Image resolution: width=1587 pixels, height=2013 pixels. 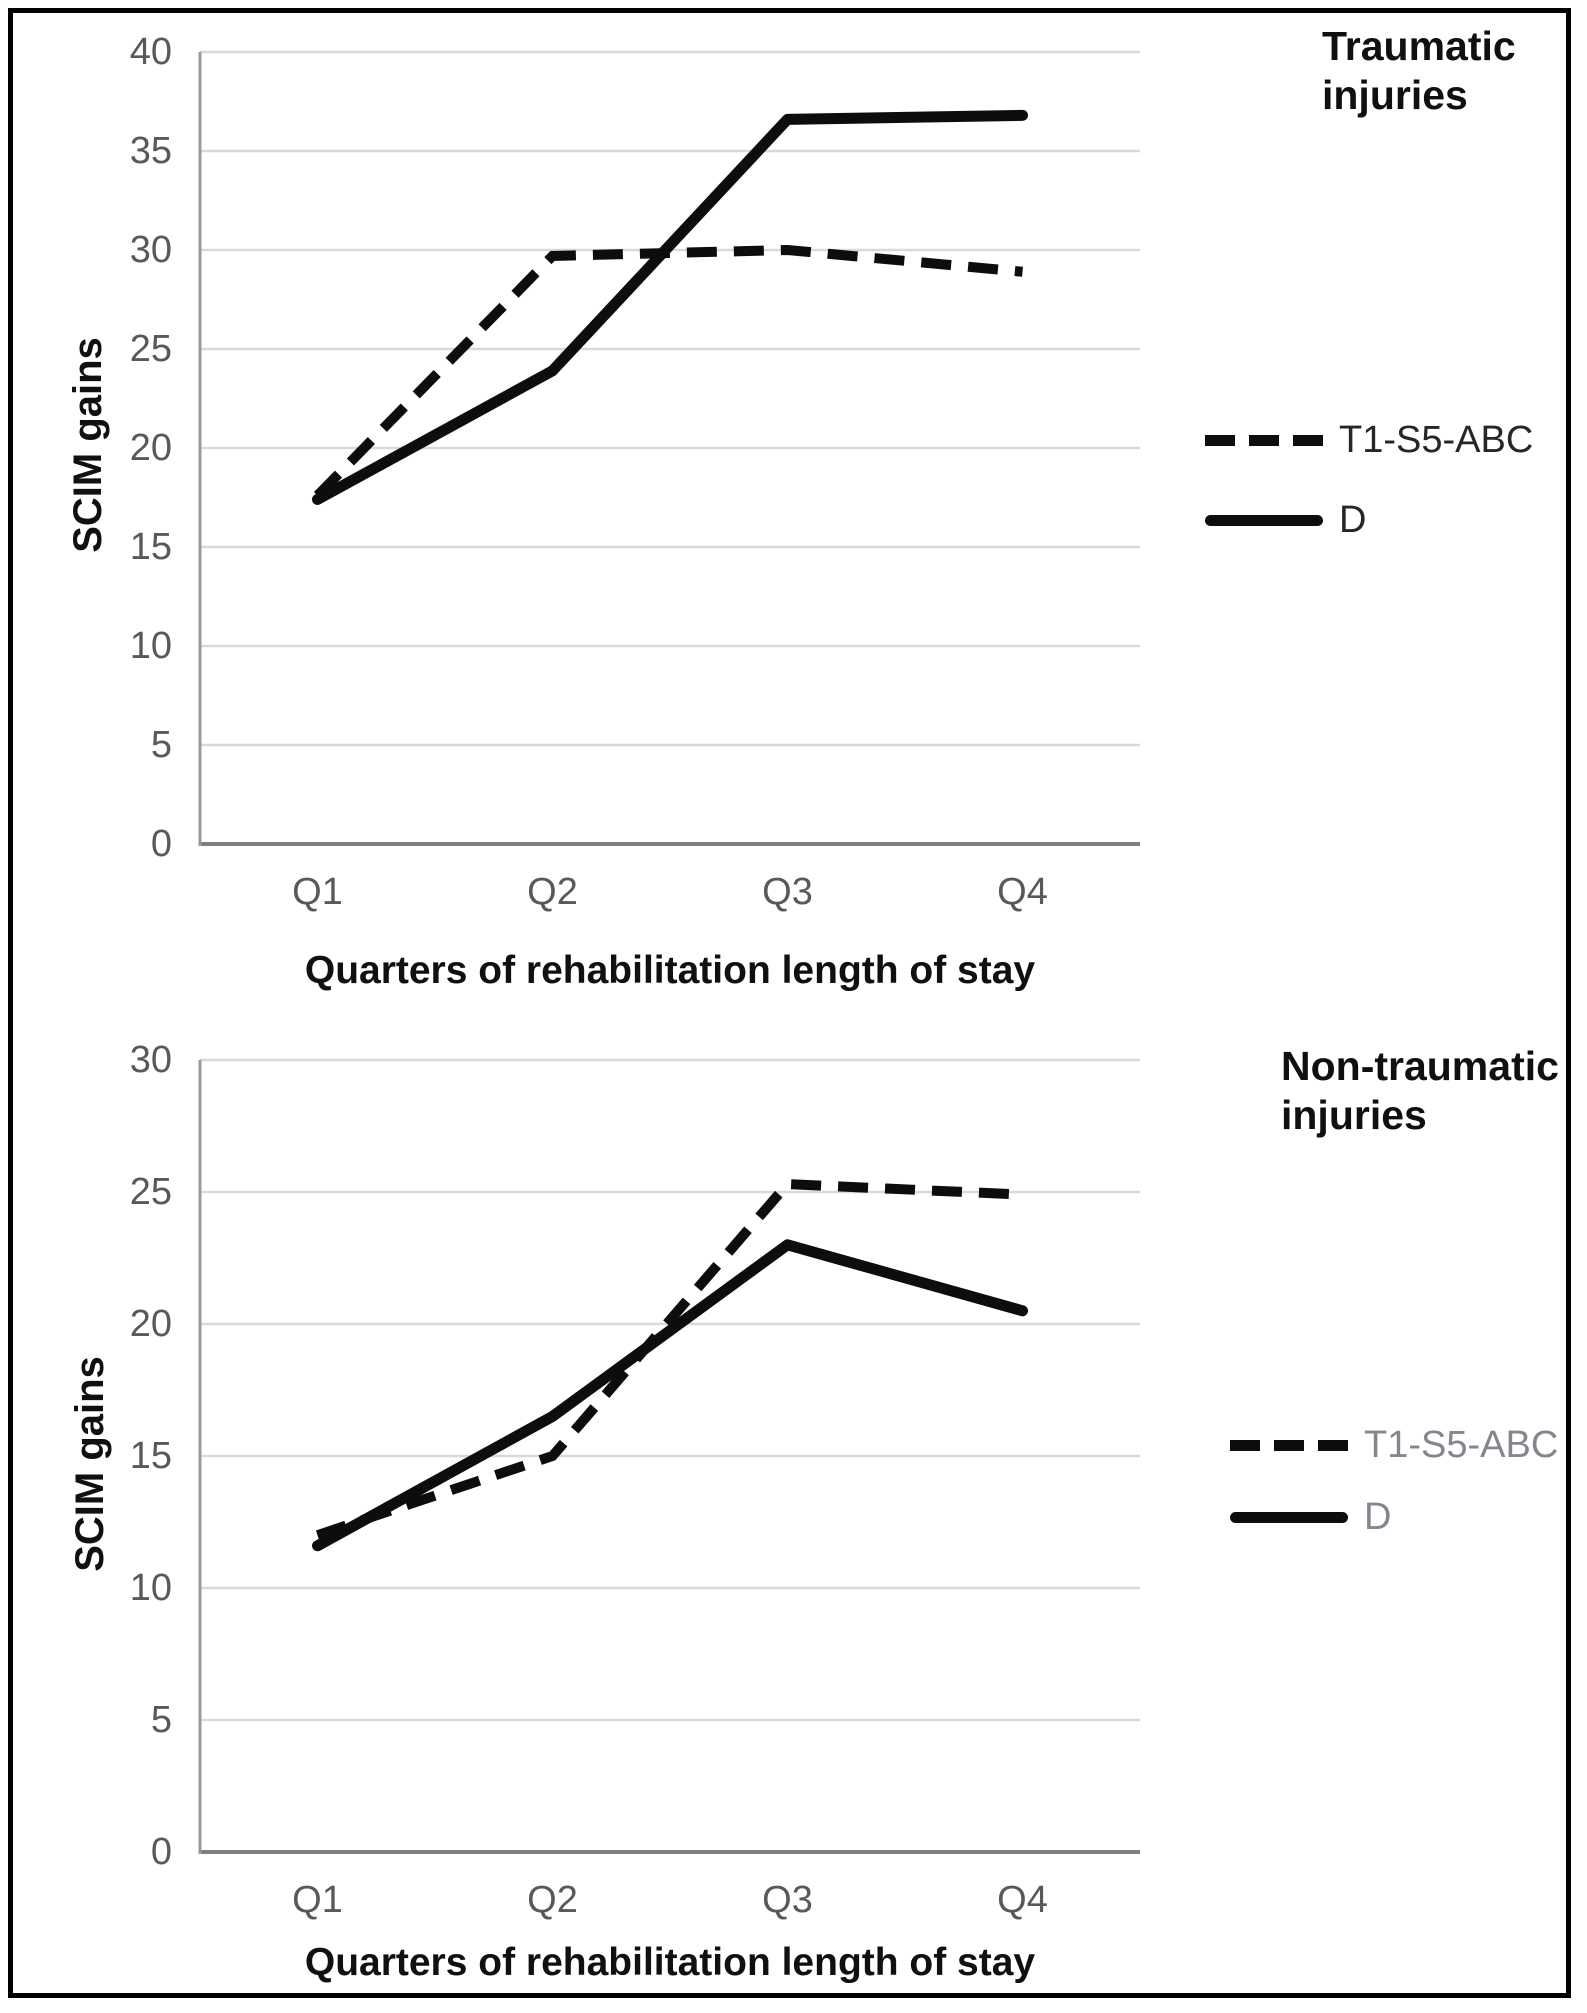 What do you see at coordinates (1419, 46) in the screenshot?
I see `chart-title-line: Traumatic` at bounding box center [1419, 46].